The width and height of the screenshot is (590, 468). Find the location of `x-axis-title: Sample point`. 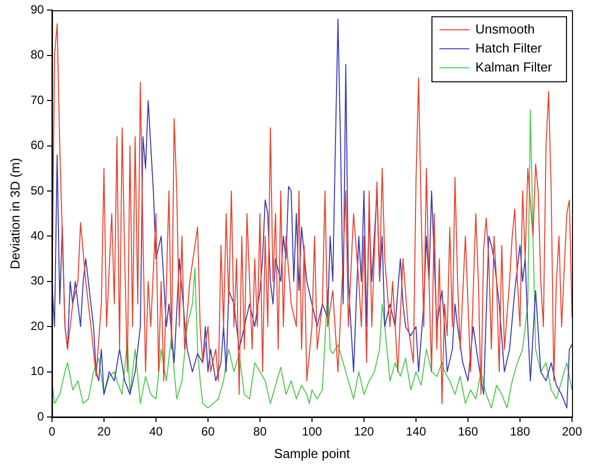

x-axis-title: Sample point is located at coordinates (312, 453).